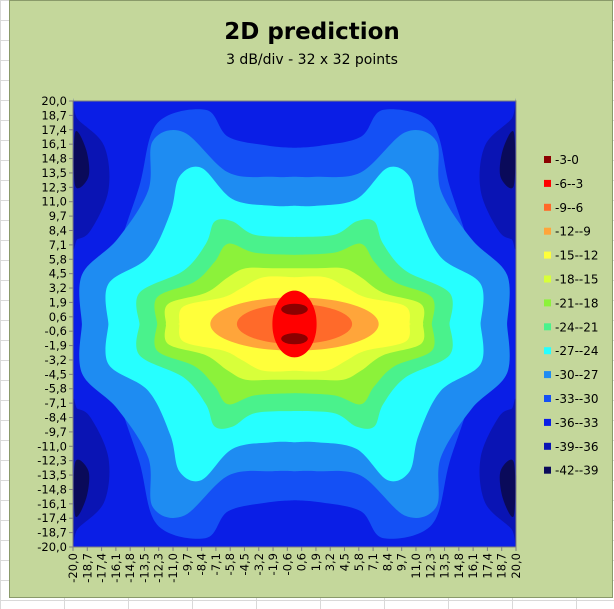  What do you see at coordinates (473, 566) in the screenshot?
I see `x-tick-label: 16,1` at bounding box center [473, 566].